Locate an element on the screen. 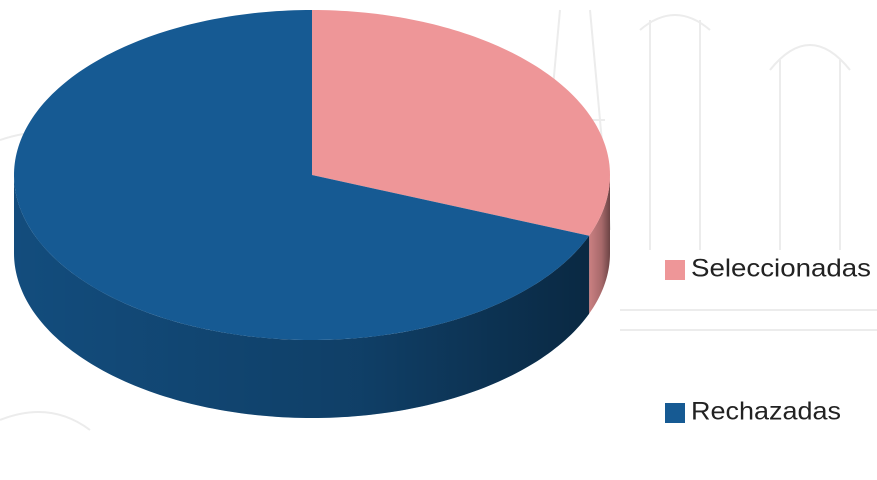 This screenshot has width=877, height=480. slice-side-shade is located at coordinates (599, 244).